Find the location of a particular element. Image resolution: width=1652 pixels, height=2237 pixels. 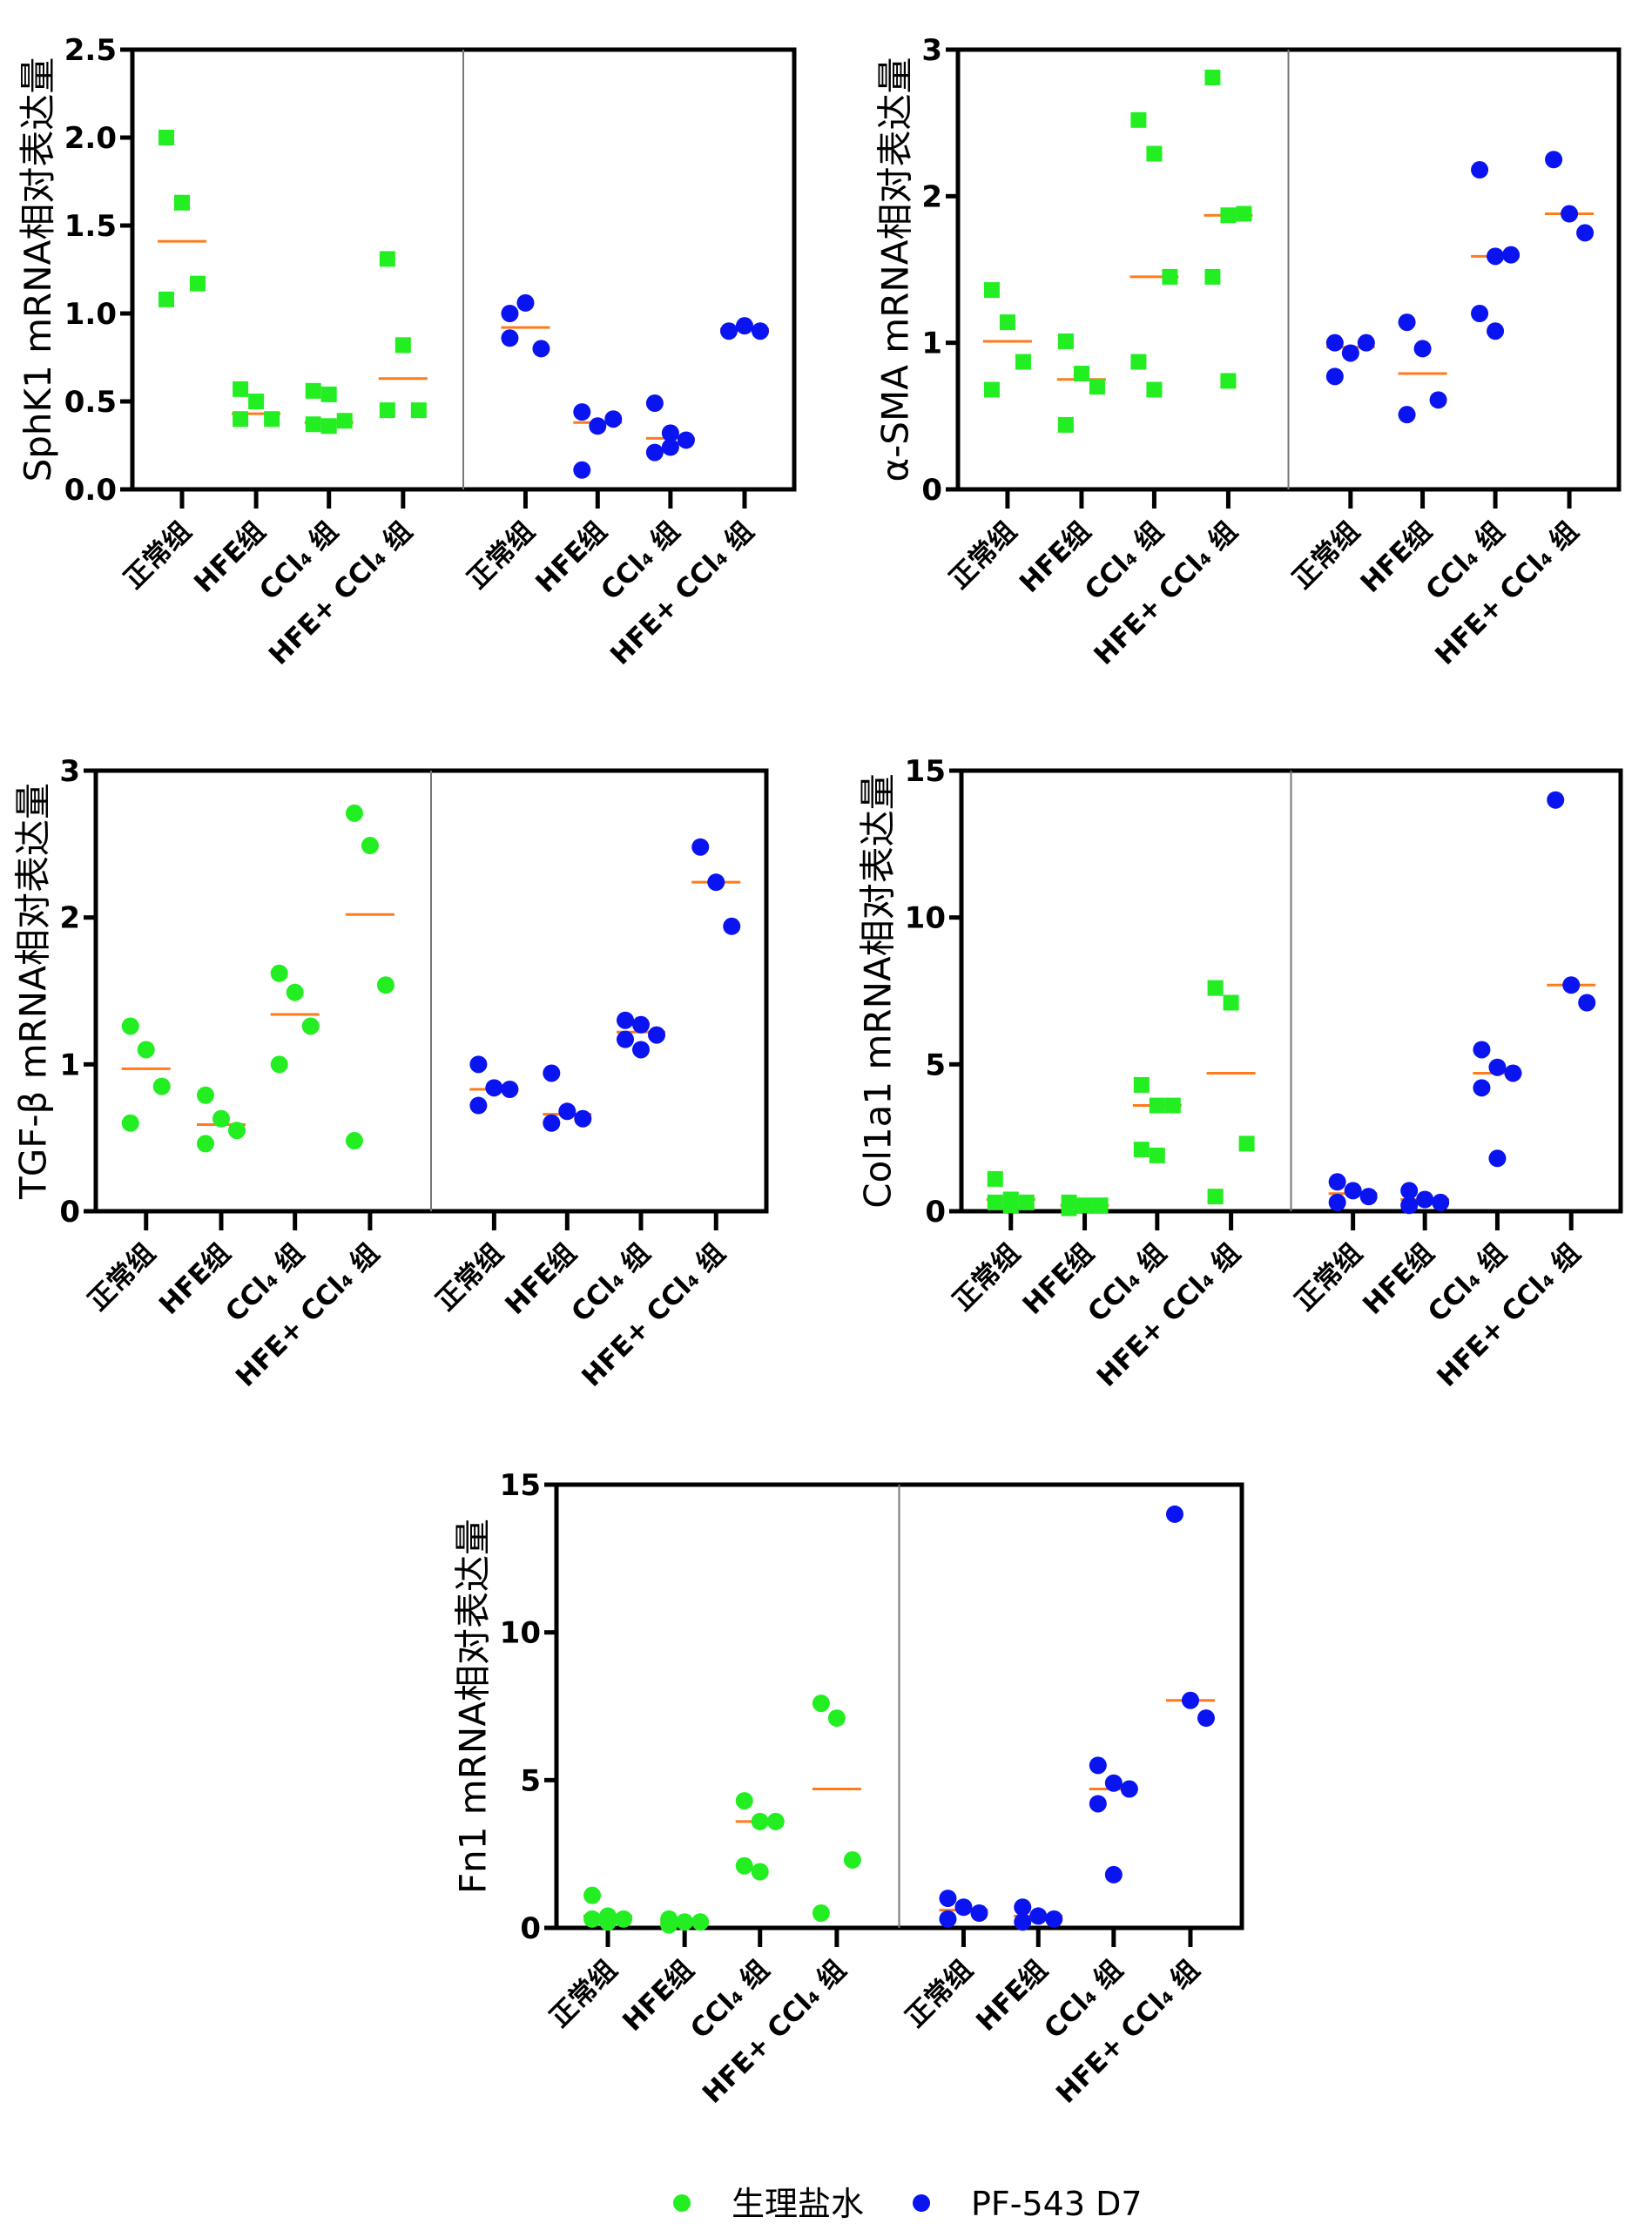

y-tick-label: 15 is located at coordinates (520, 1485).